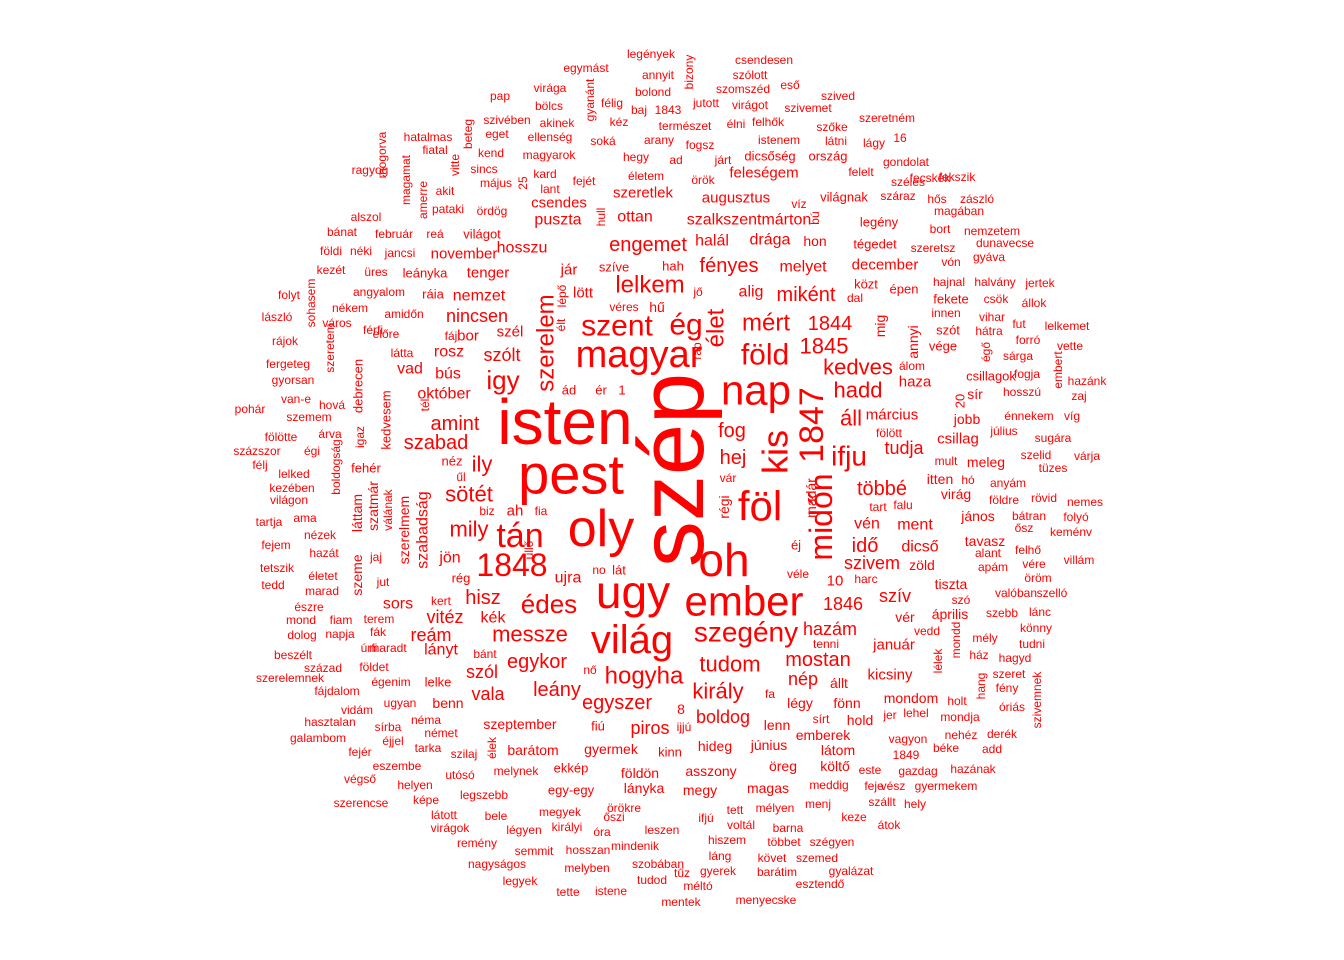 The height and width of the screenshot is (960, 1344). Describe the element at coordinates (870, 770) in the screenshot. I see `cloud-word: este` at that location.